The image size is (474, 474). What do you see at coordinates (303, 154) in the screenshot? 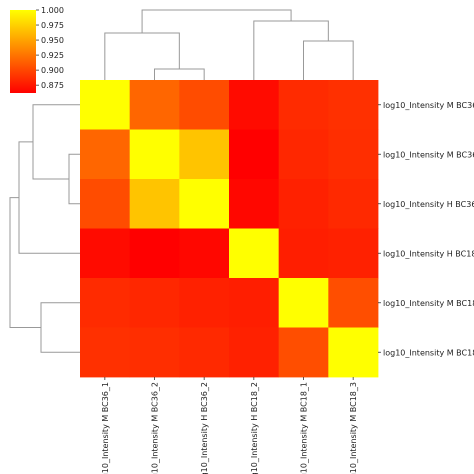
I see `heatmap-cell-r1-c4` at bounding box center [303, 154].